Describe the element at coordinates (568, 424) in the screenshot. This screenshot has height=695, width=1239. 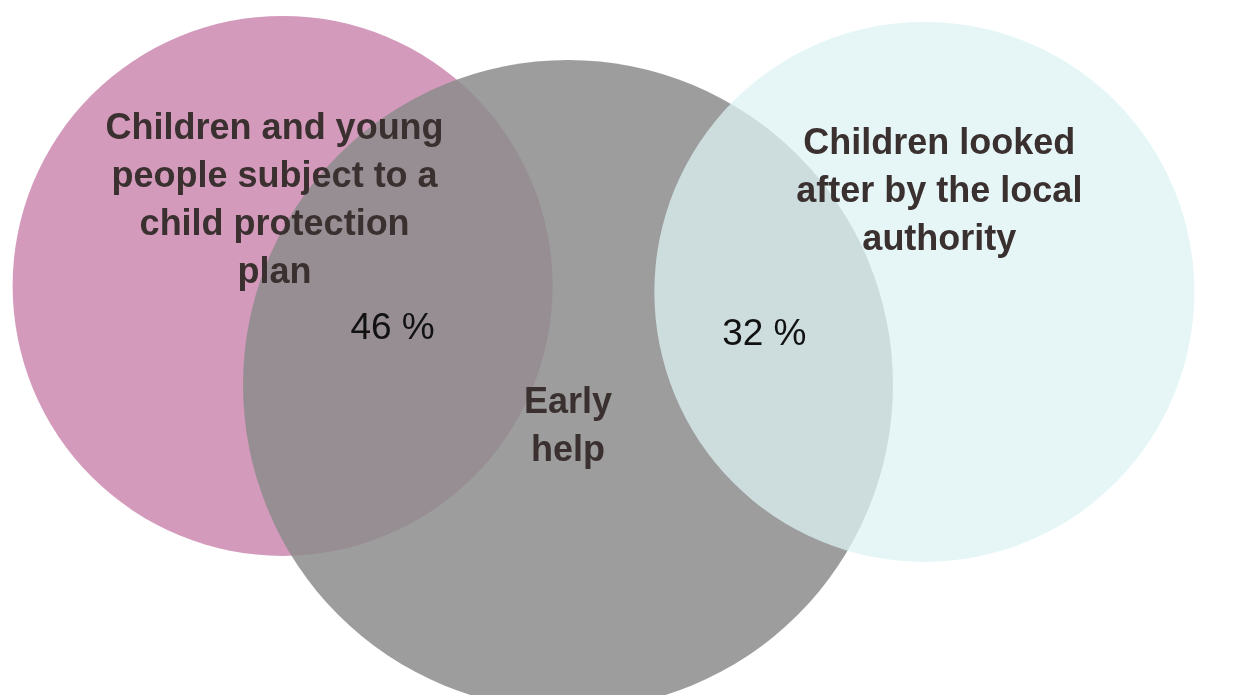
I see `category-label: Early help` at that location.